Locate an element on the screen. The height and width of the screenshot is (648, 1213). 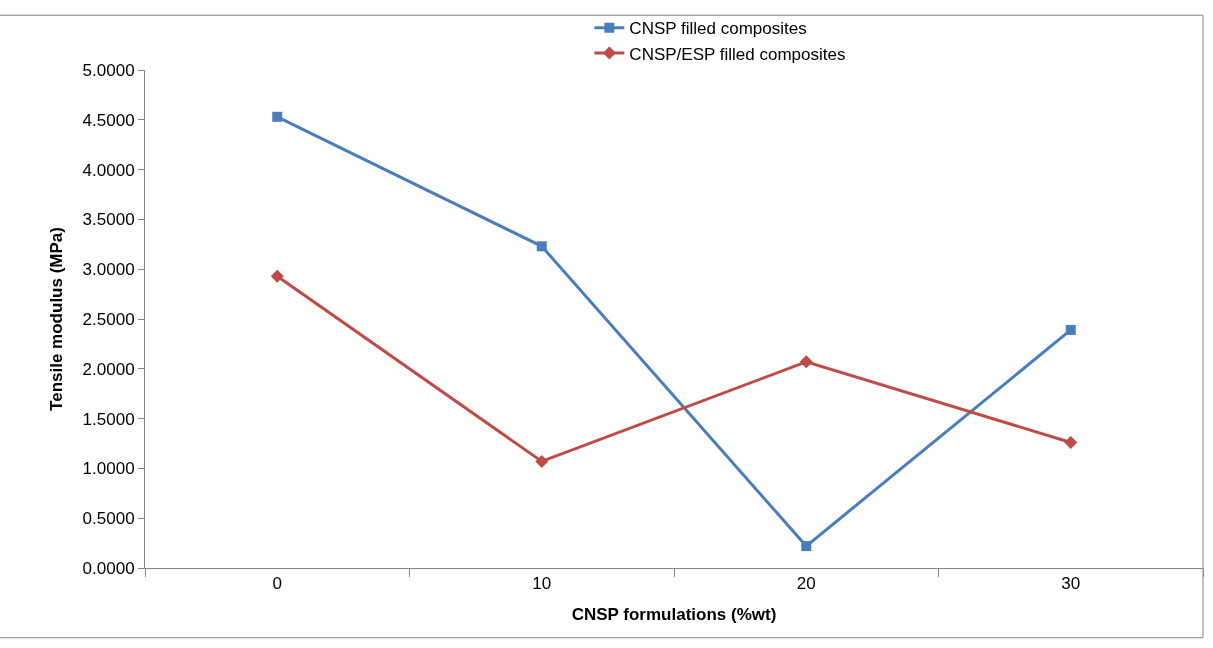
y-tick-label: 0.0000 is located at coordinates (108, 568).